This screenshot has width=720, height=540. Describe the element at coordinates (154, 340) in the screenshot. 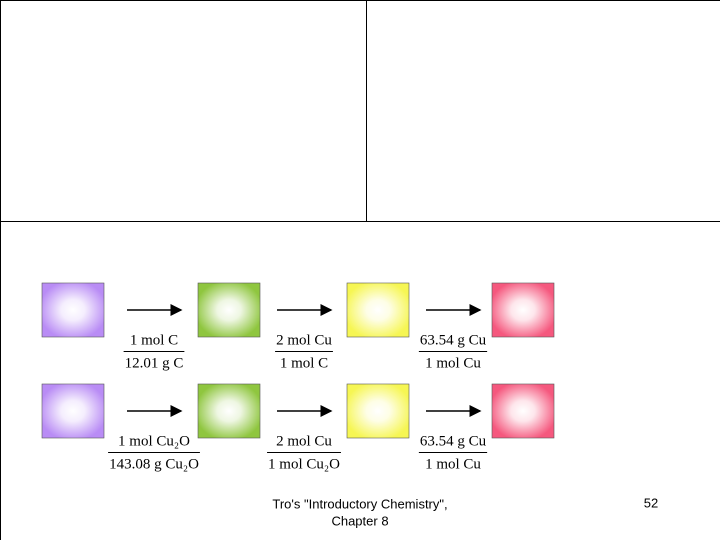

I see `factor-numerator: 1 mol C` at that location.